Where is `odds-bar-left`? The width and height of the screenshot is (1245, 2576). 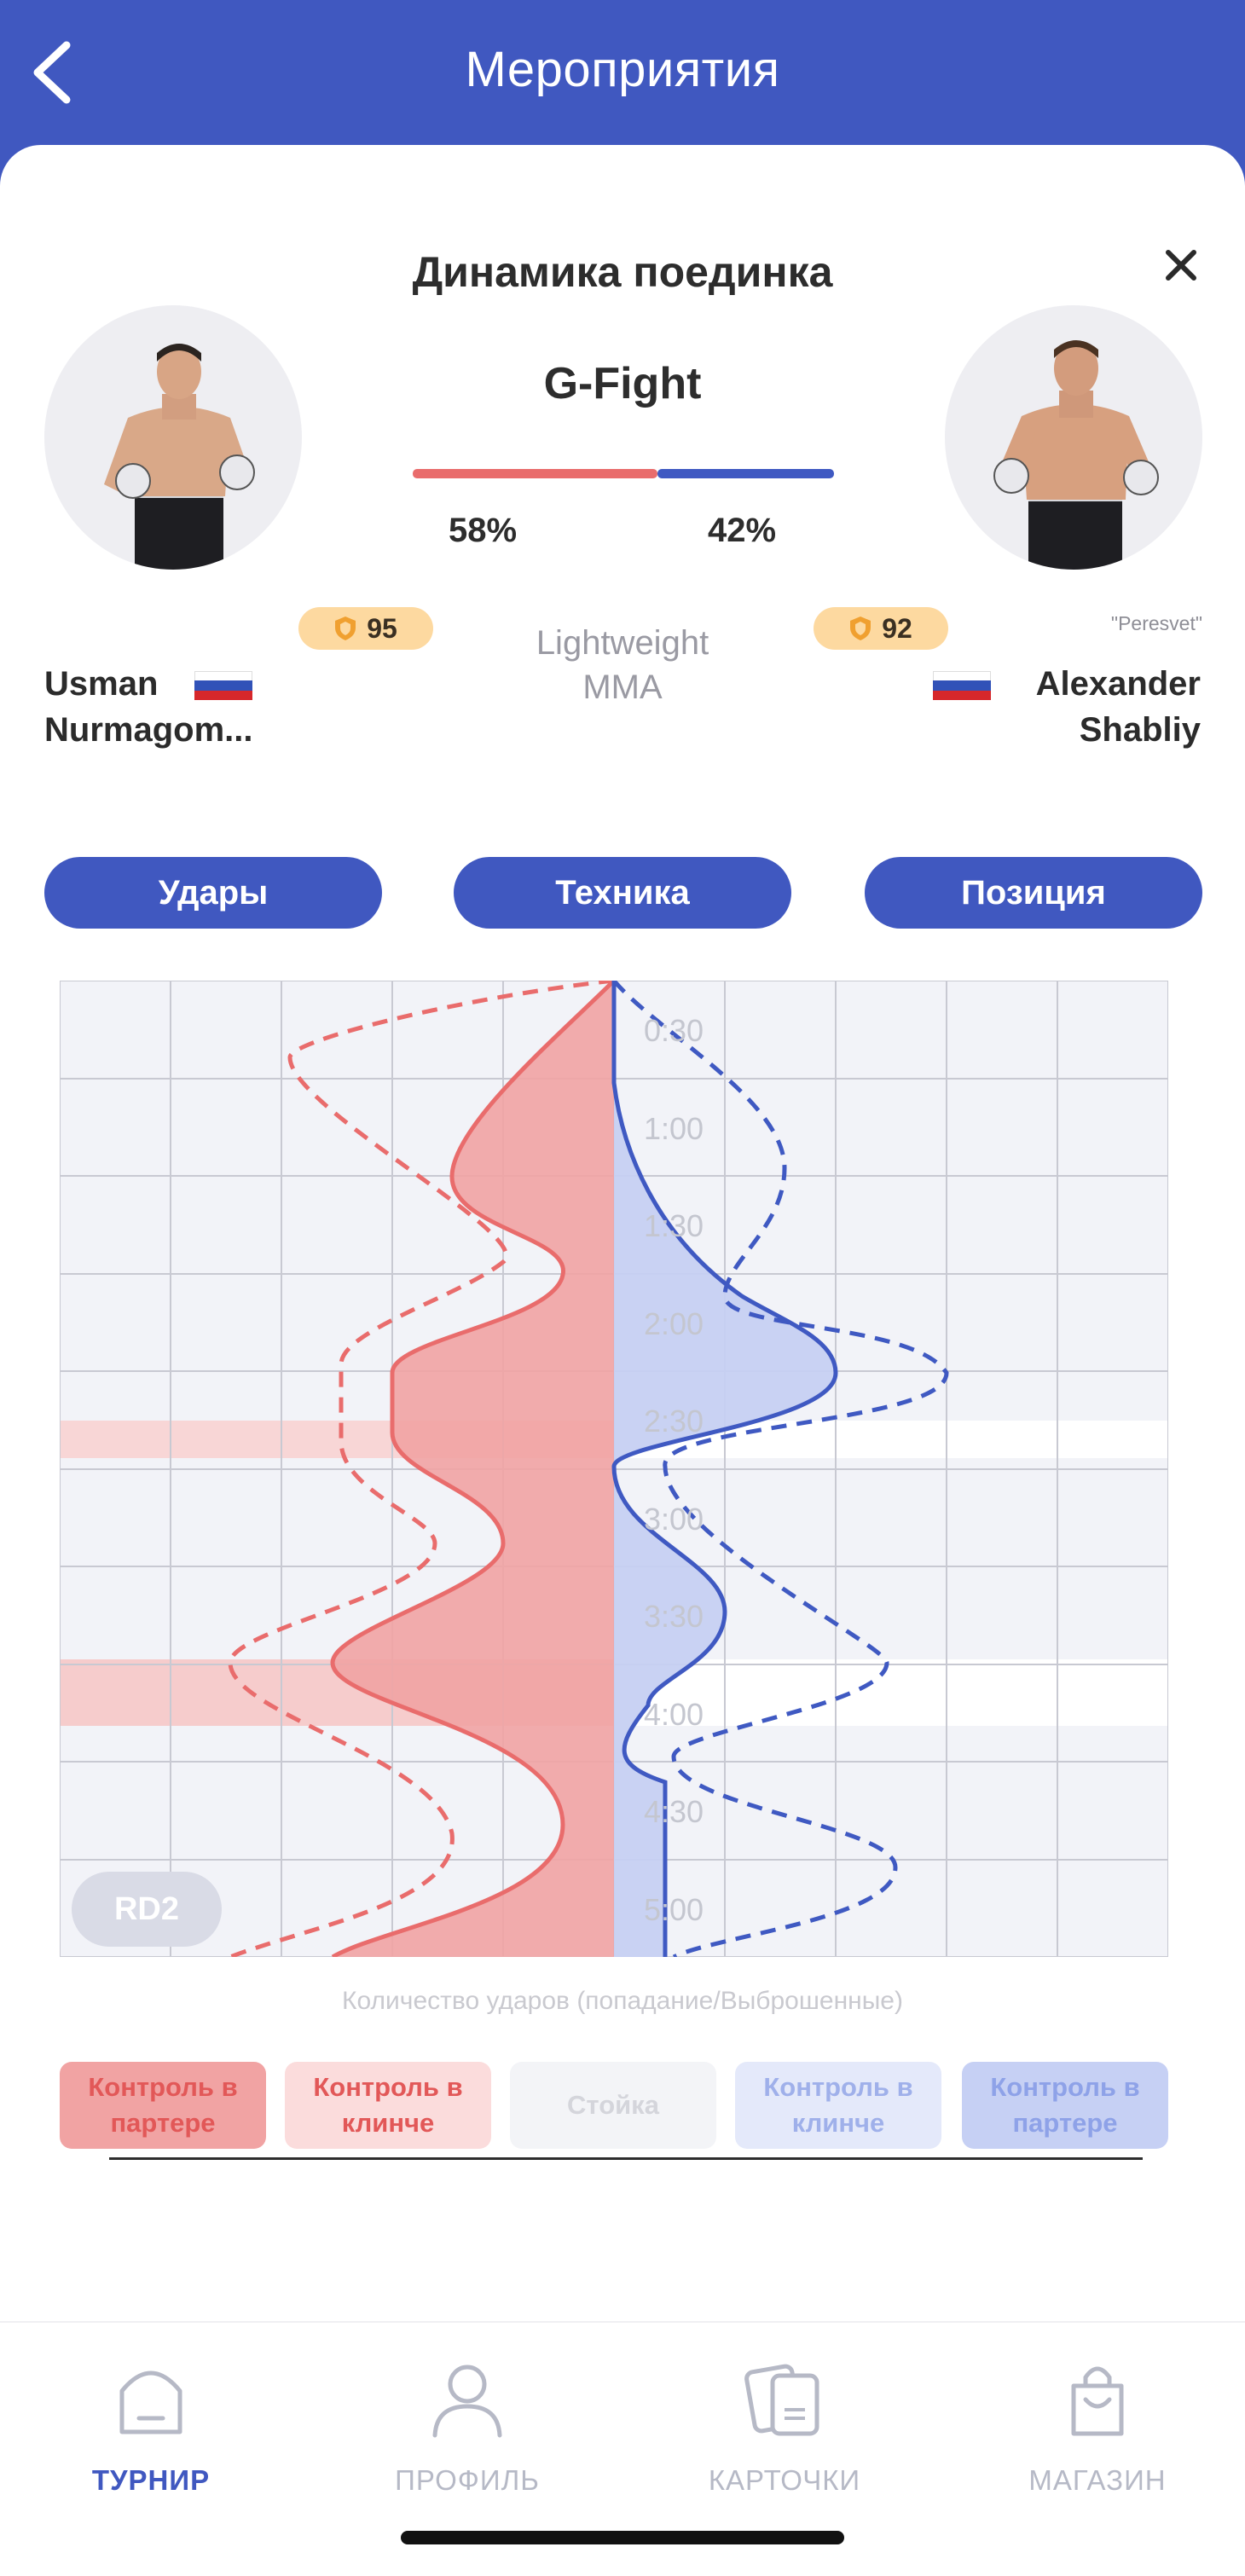 odds-bar-left is located at coordinates (535, 474).